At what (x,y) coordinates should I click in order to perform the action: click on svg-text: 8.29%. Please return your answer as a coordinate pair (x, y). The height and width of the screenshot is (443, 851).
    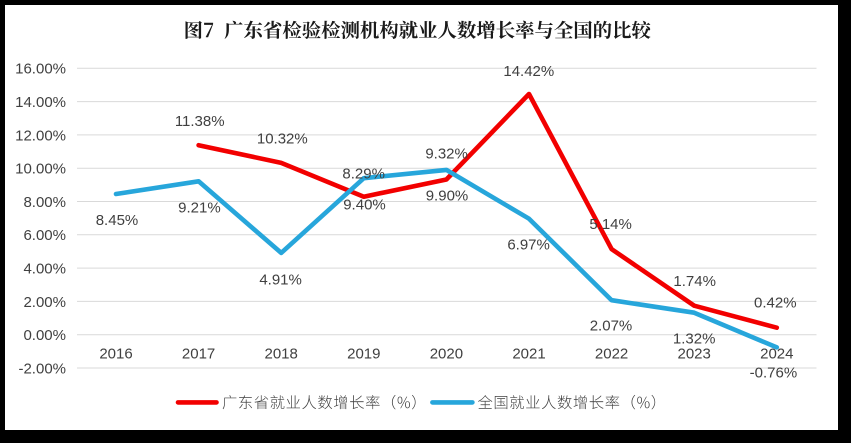
    Looking at the image, I should click on (363, 173).